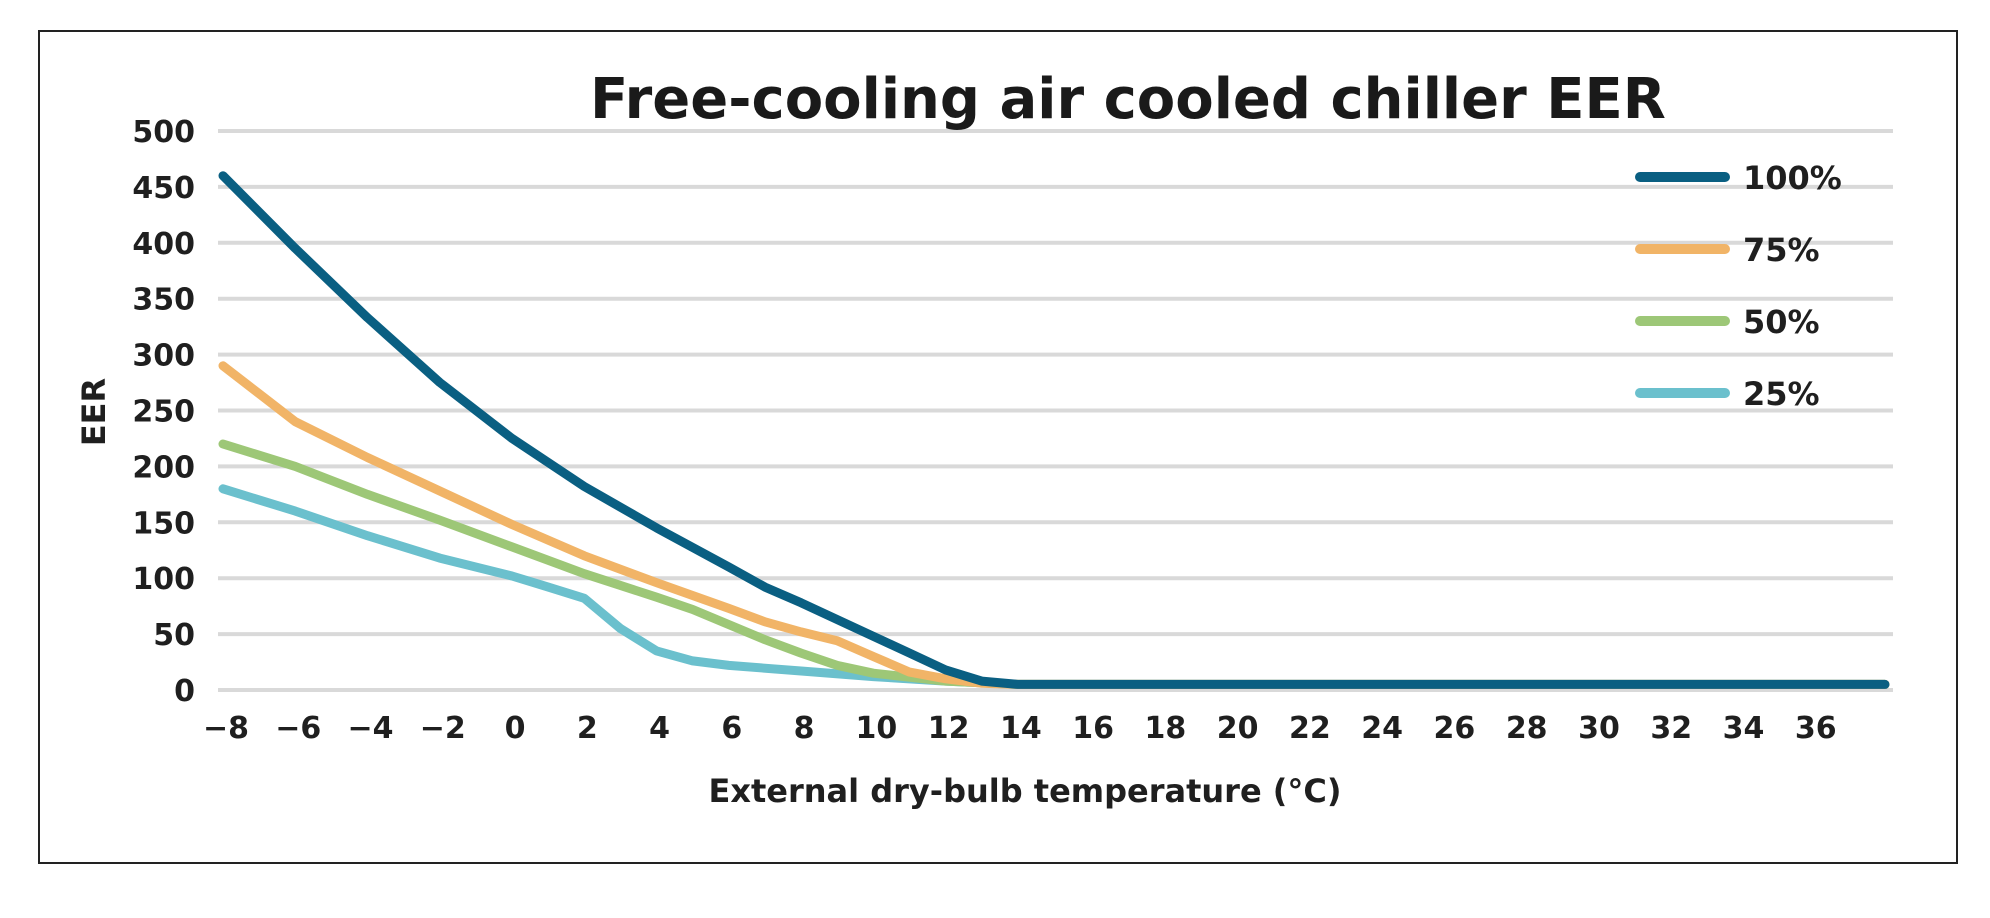  What do you see at coordinates (226, 728) in the screenshot?
I see `x-tick-label: −8` at bounding box center [226, 728].